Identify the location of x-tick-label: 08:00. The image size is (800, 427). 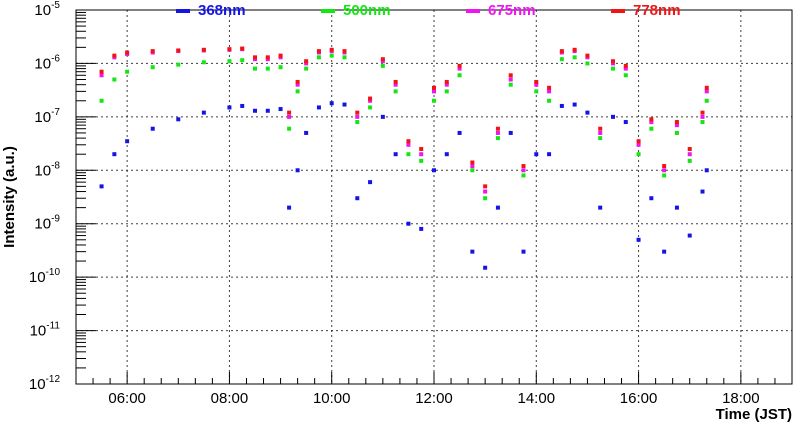
(230, 398).